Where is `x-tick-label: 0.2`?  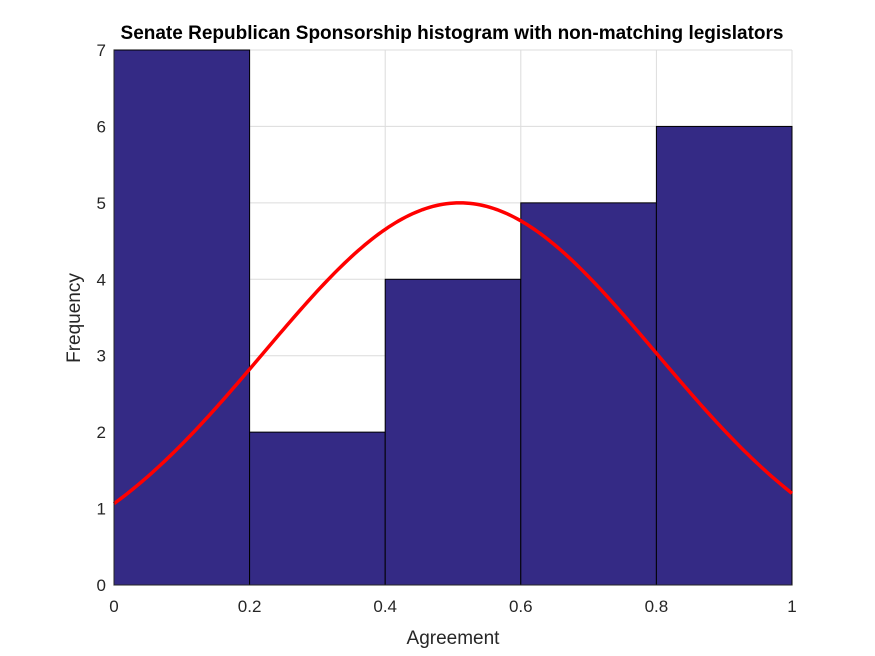 x-tick-label: 0.2 is located at coordinates (250, 606).